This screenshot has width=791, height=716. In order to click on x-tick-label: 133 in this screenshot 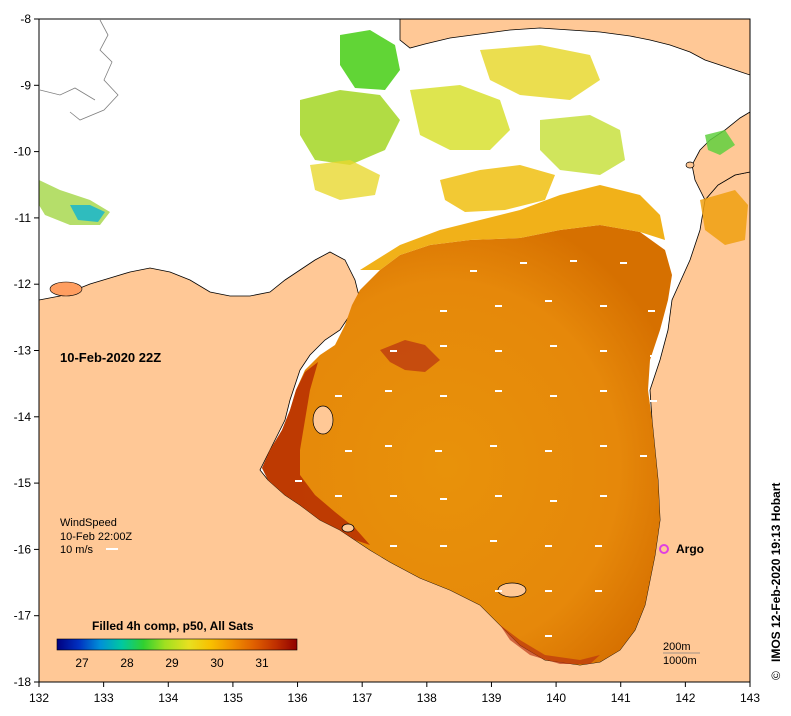, I will do `click(104, 698)`.